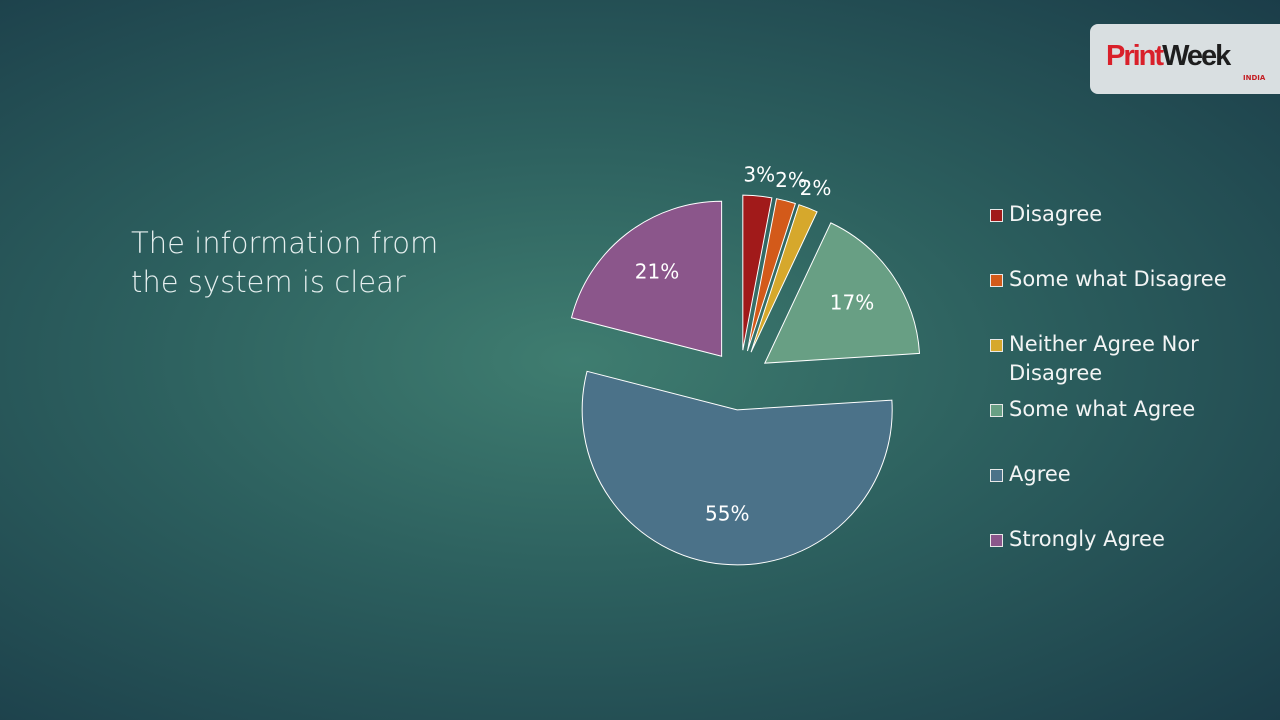 The height and width of the screenshot is (720, 1280). I want to click on legend-item: Strongly Agree, so click(1118, 557).